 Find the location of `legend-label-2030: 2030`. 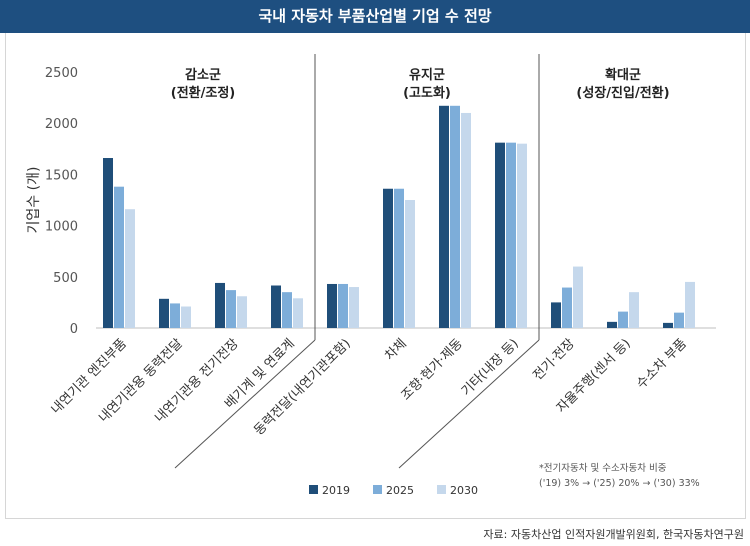

legend-label-2030: 2030 is located at coordinates (464, 490).